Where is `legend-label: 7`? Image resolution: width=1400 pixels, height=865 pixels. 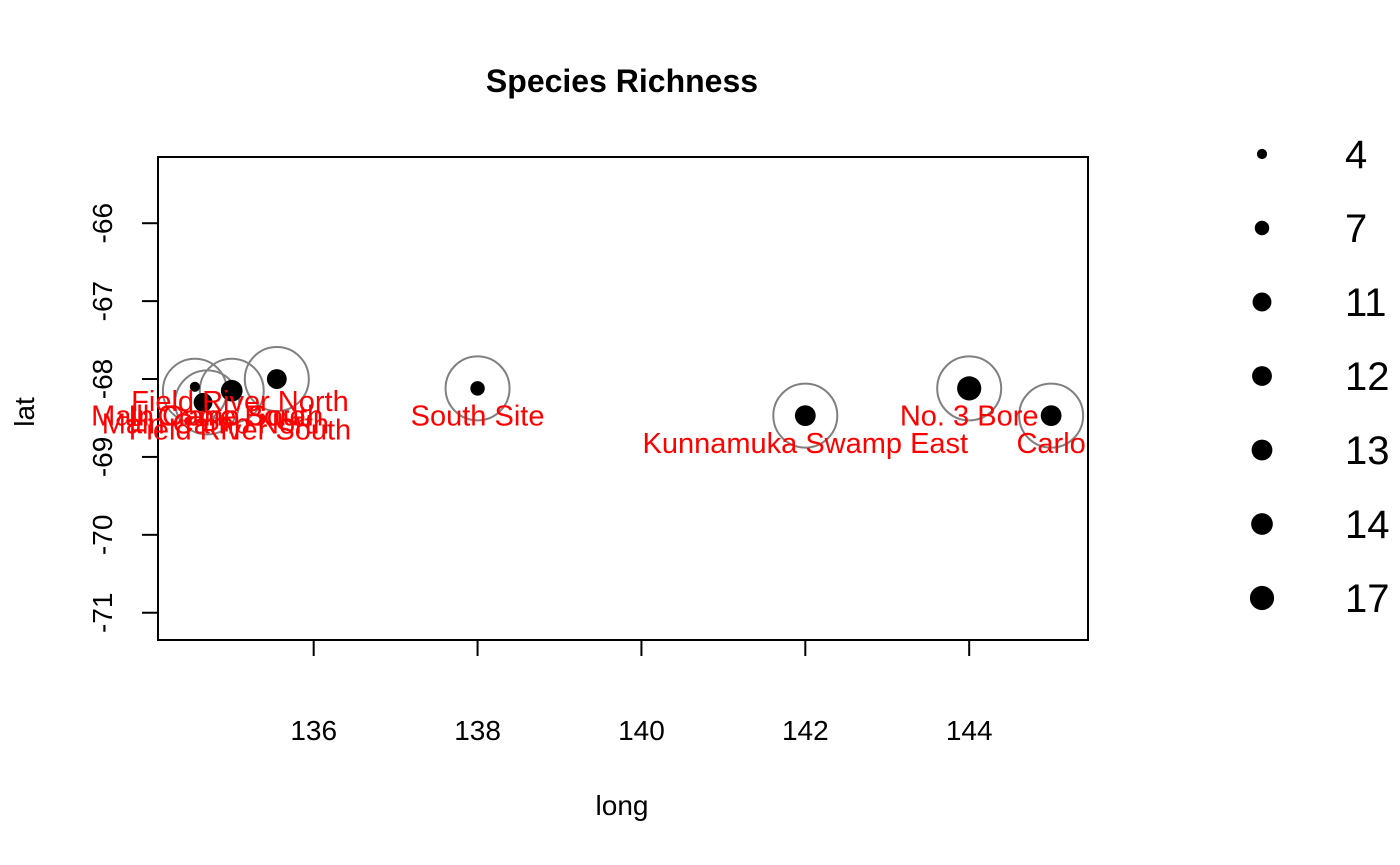
legend-label: 7 is located at coordinates (1356, 229).